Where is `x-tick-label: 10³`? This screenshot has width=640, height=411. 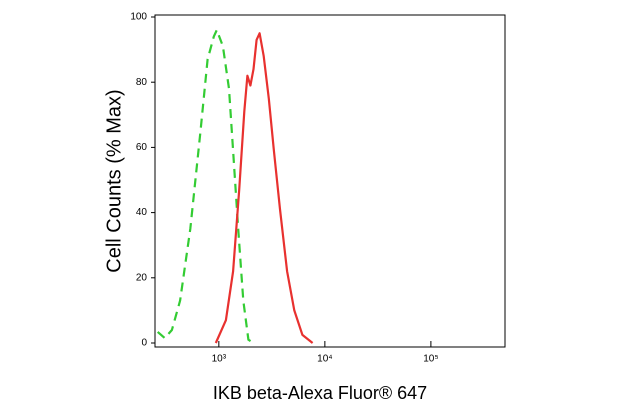 x-tick-label: 10³ is located at coordinates (219, 359).